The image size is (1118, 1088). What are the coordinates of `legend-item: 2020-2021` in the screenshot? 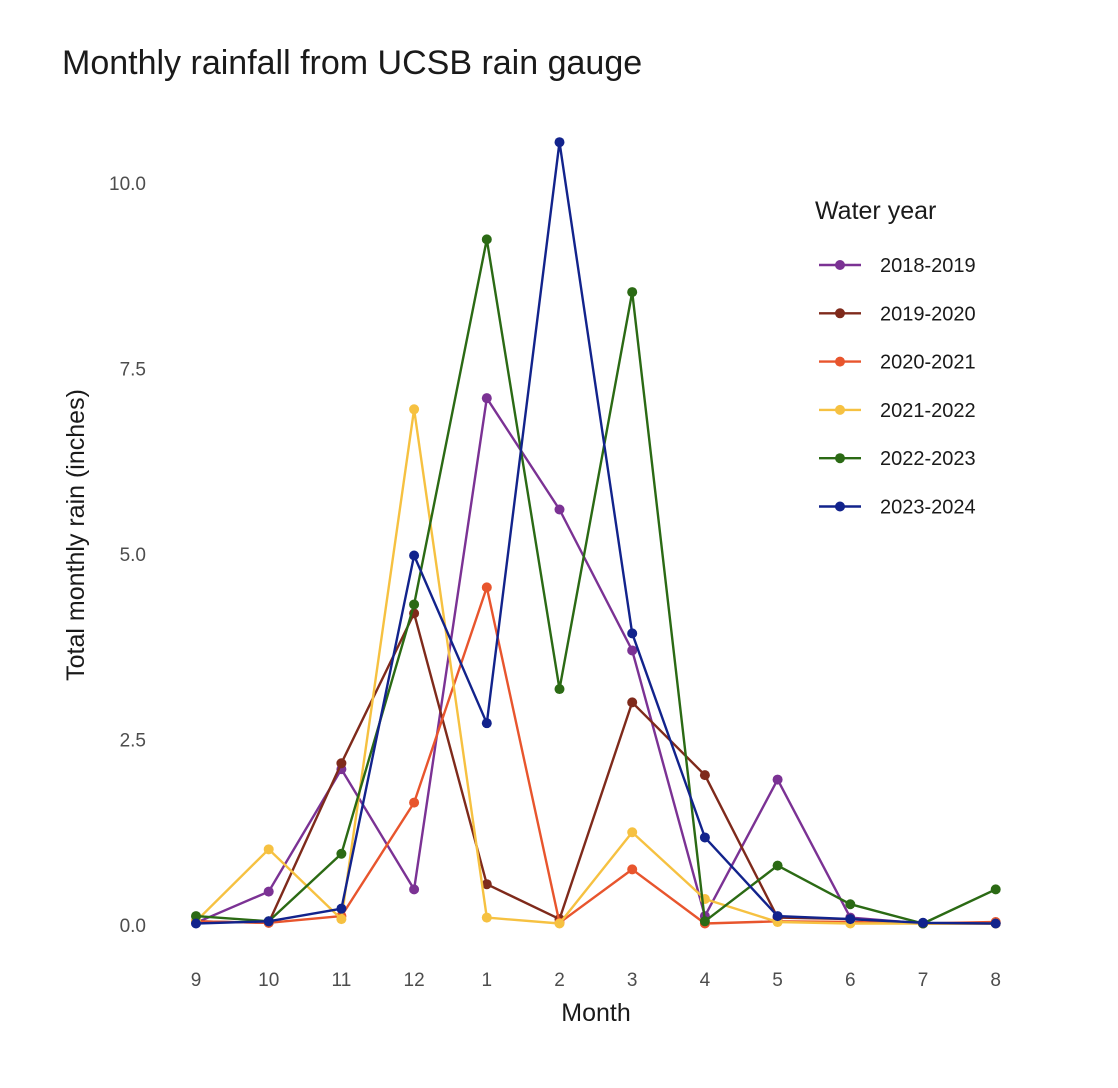 It's located at (897, 363).